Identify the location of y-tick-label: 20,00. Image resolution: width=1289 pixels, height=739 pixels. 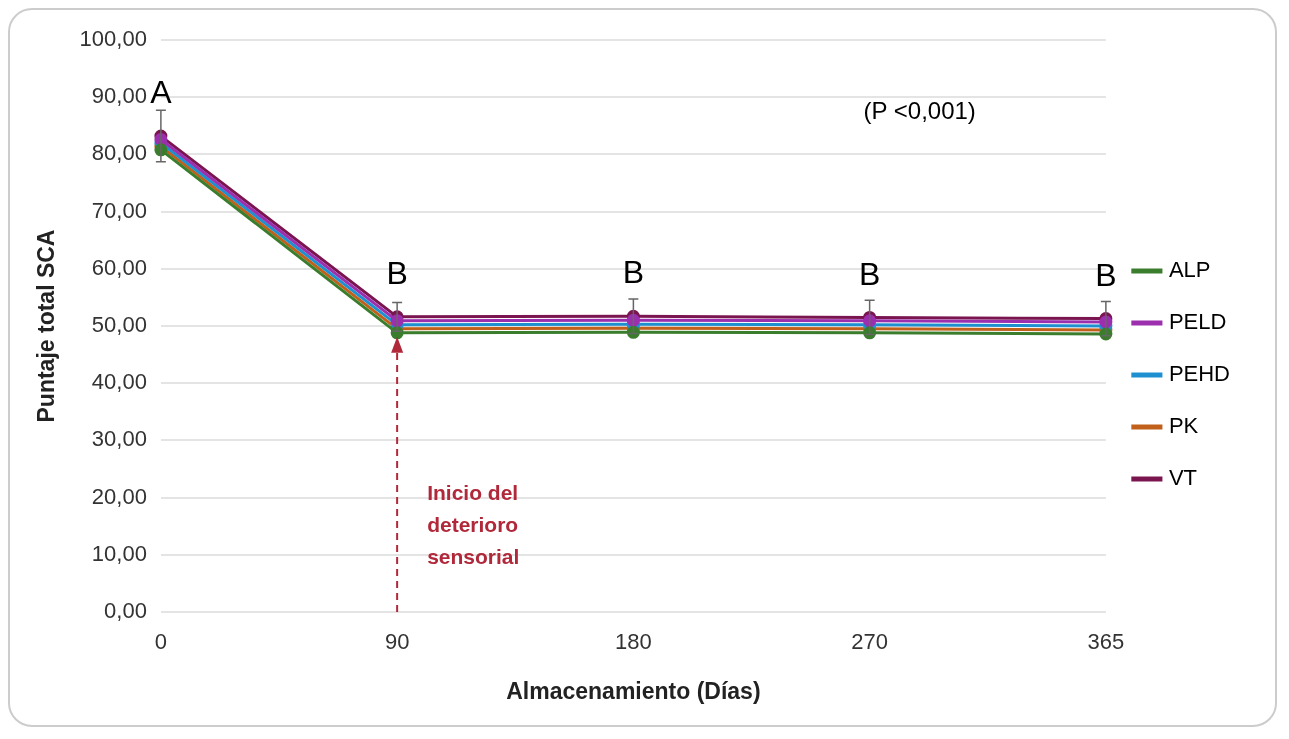
(119, 496).